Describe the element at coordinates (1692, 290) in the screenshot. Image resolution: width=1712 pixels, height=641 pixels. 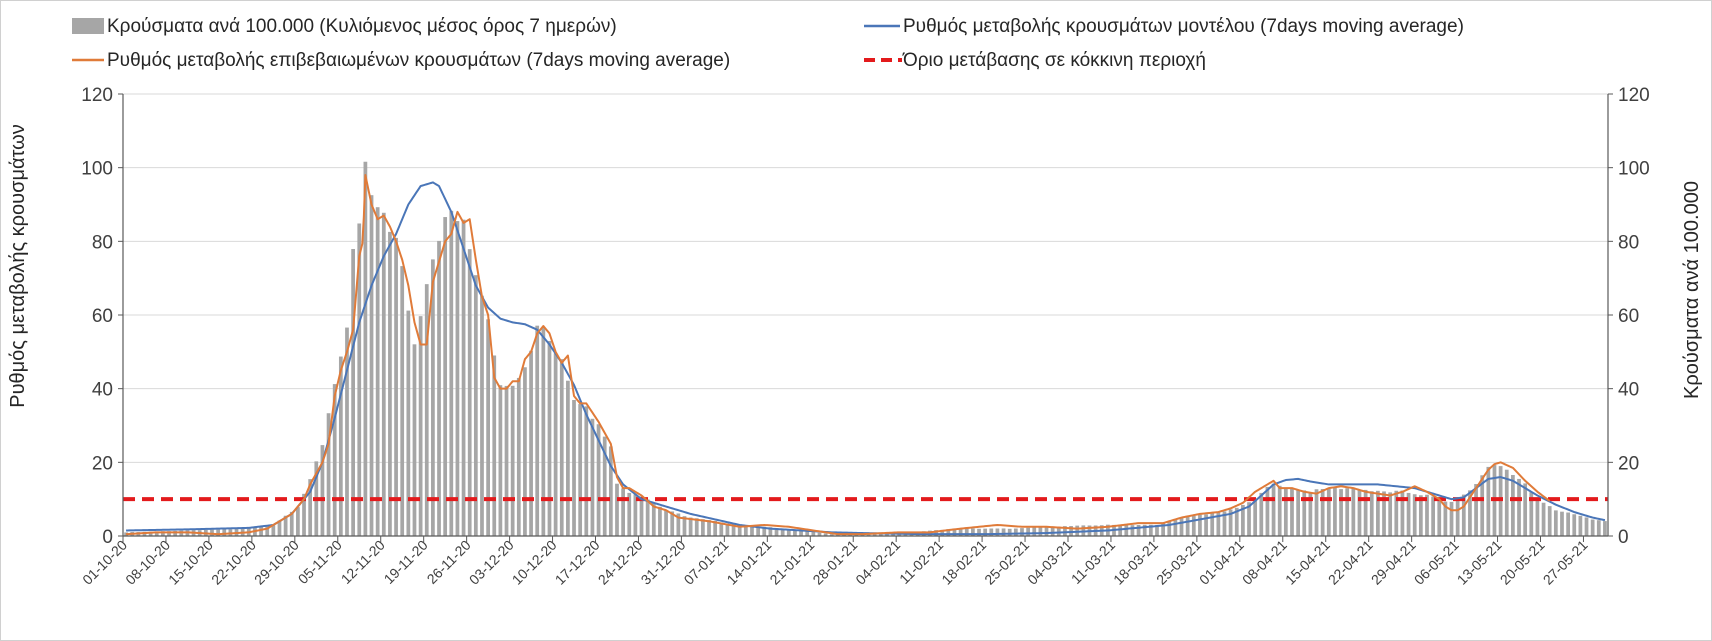
I see `y-axis-label-right: Κρούσματα ανά 100.000` at that location.